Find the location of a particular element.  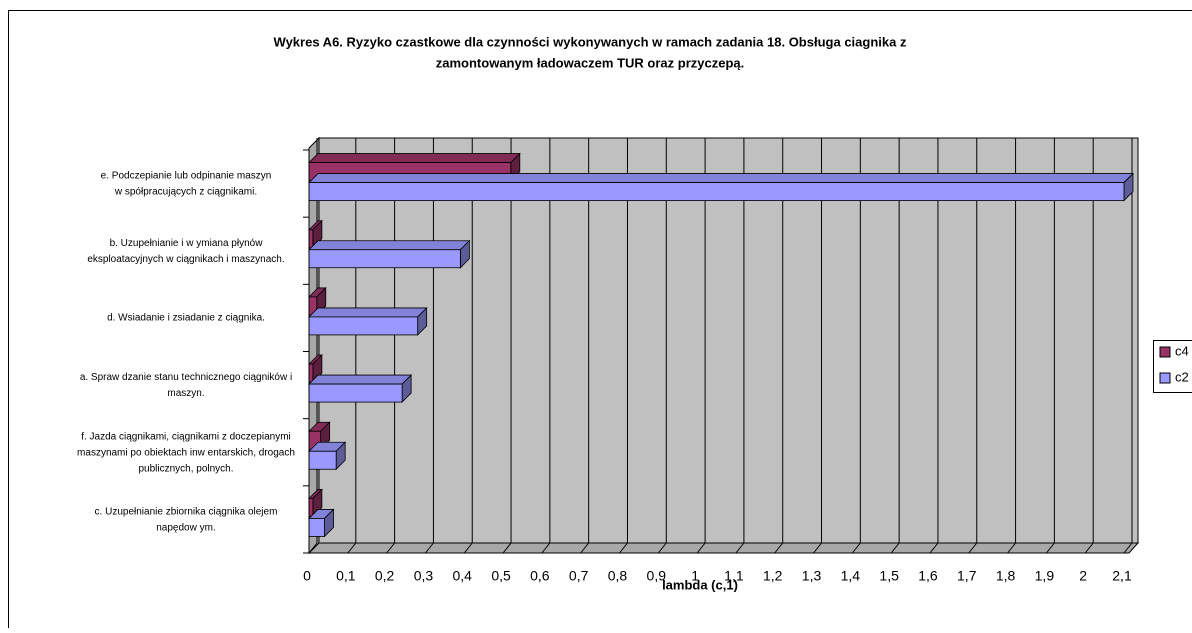

x-tick-label: 0,3 is located at coordinates (424, 576).